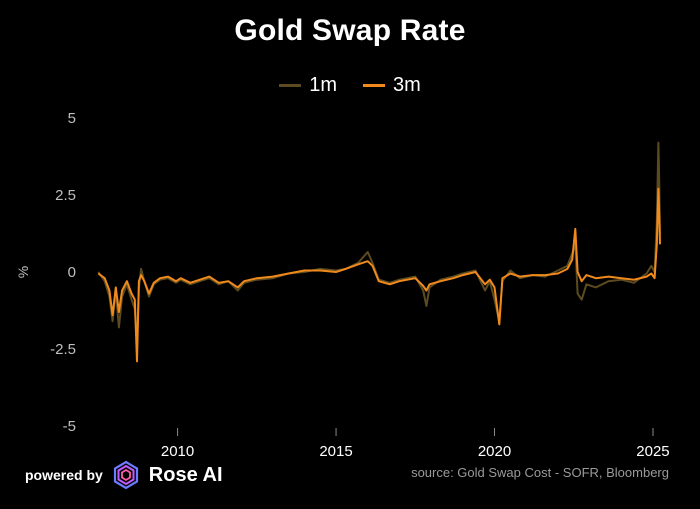 The height and width of the screenshot is (509, 700). I want to click on rose-ai-logo-icon, so click(125, 475).